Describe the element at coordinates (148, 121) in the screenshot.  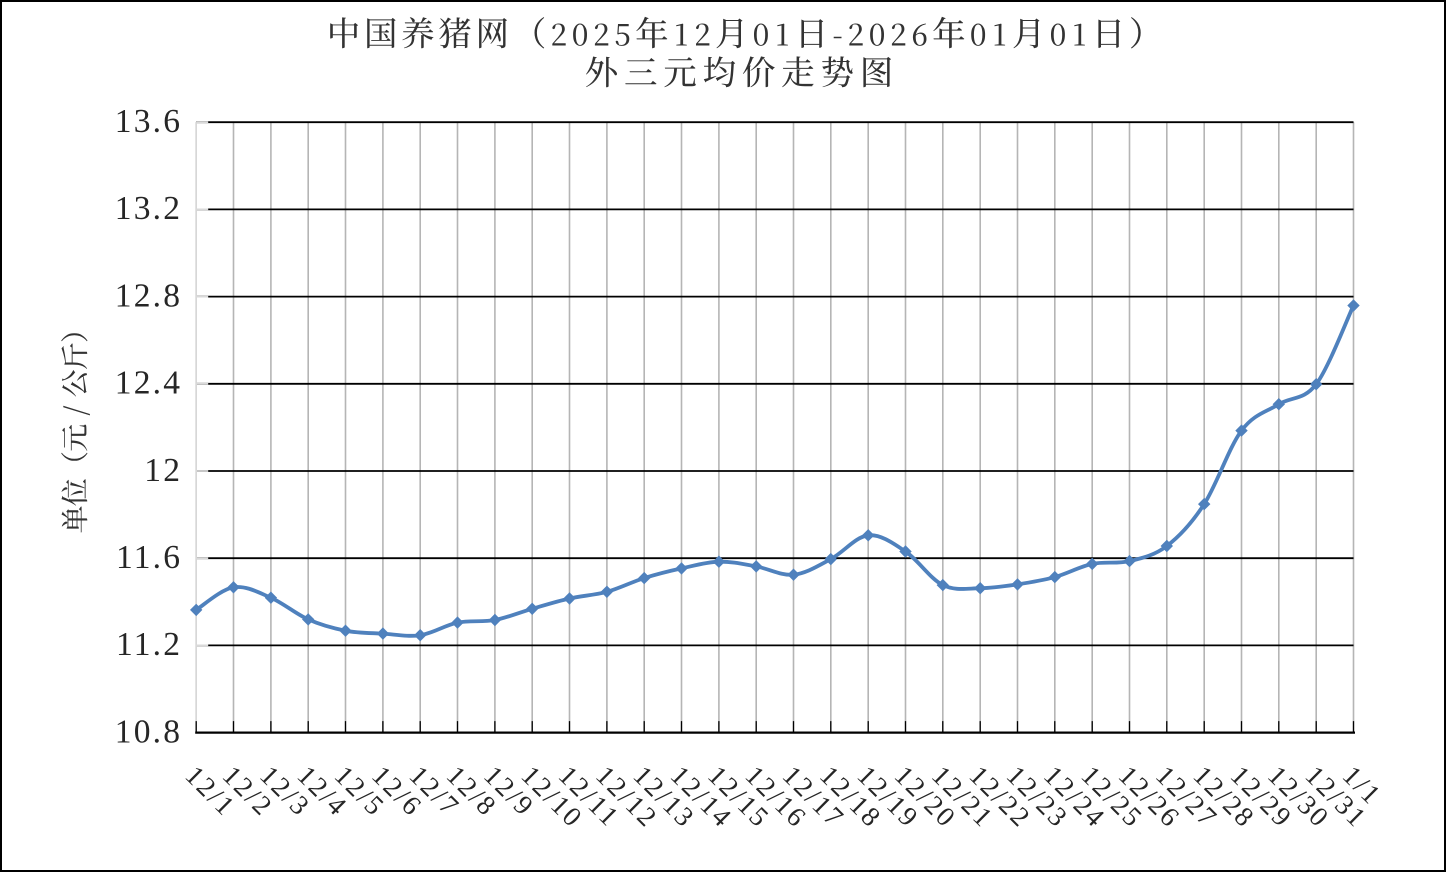
I see `svg-text: 13.6` at that location.